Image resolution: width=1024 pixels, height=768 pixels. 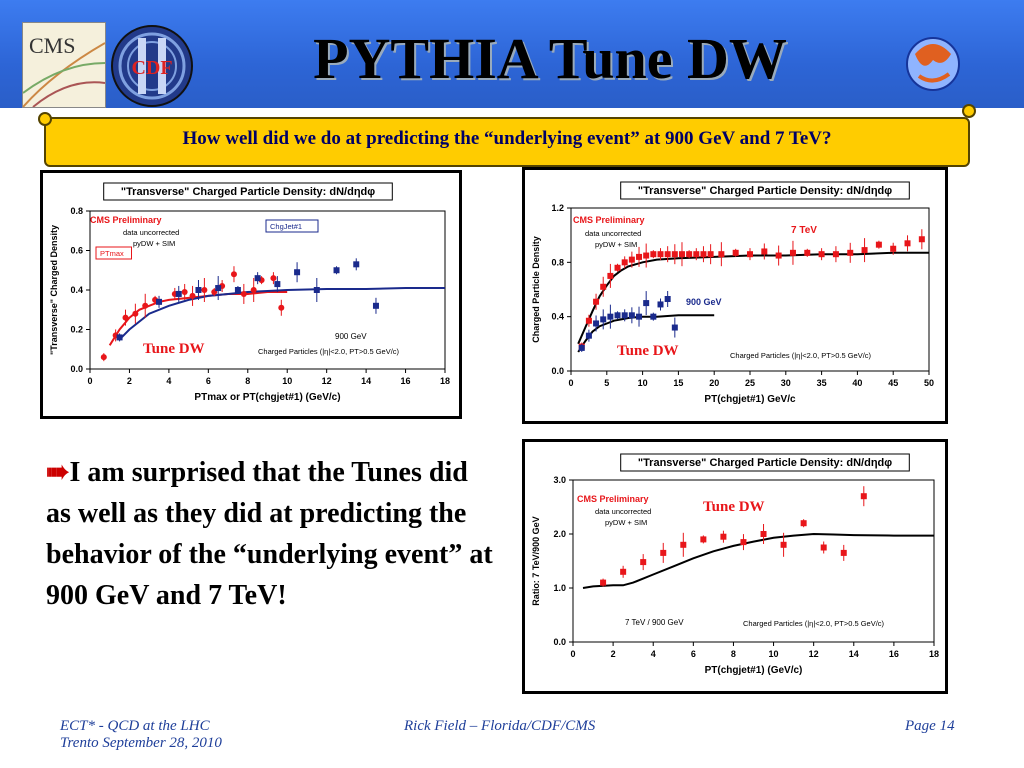 I want to click on x-tick-label: 15, so click(x=678, y=383).